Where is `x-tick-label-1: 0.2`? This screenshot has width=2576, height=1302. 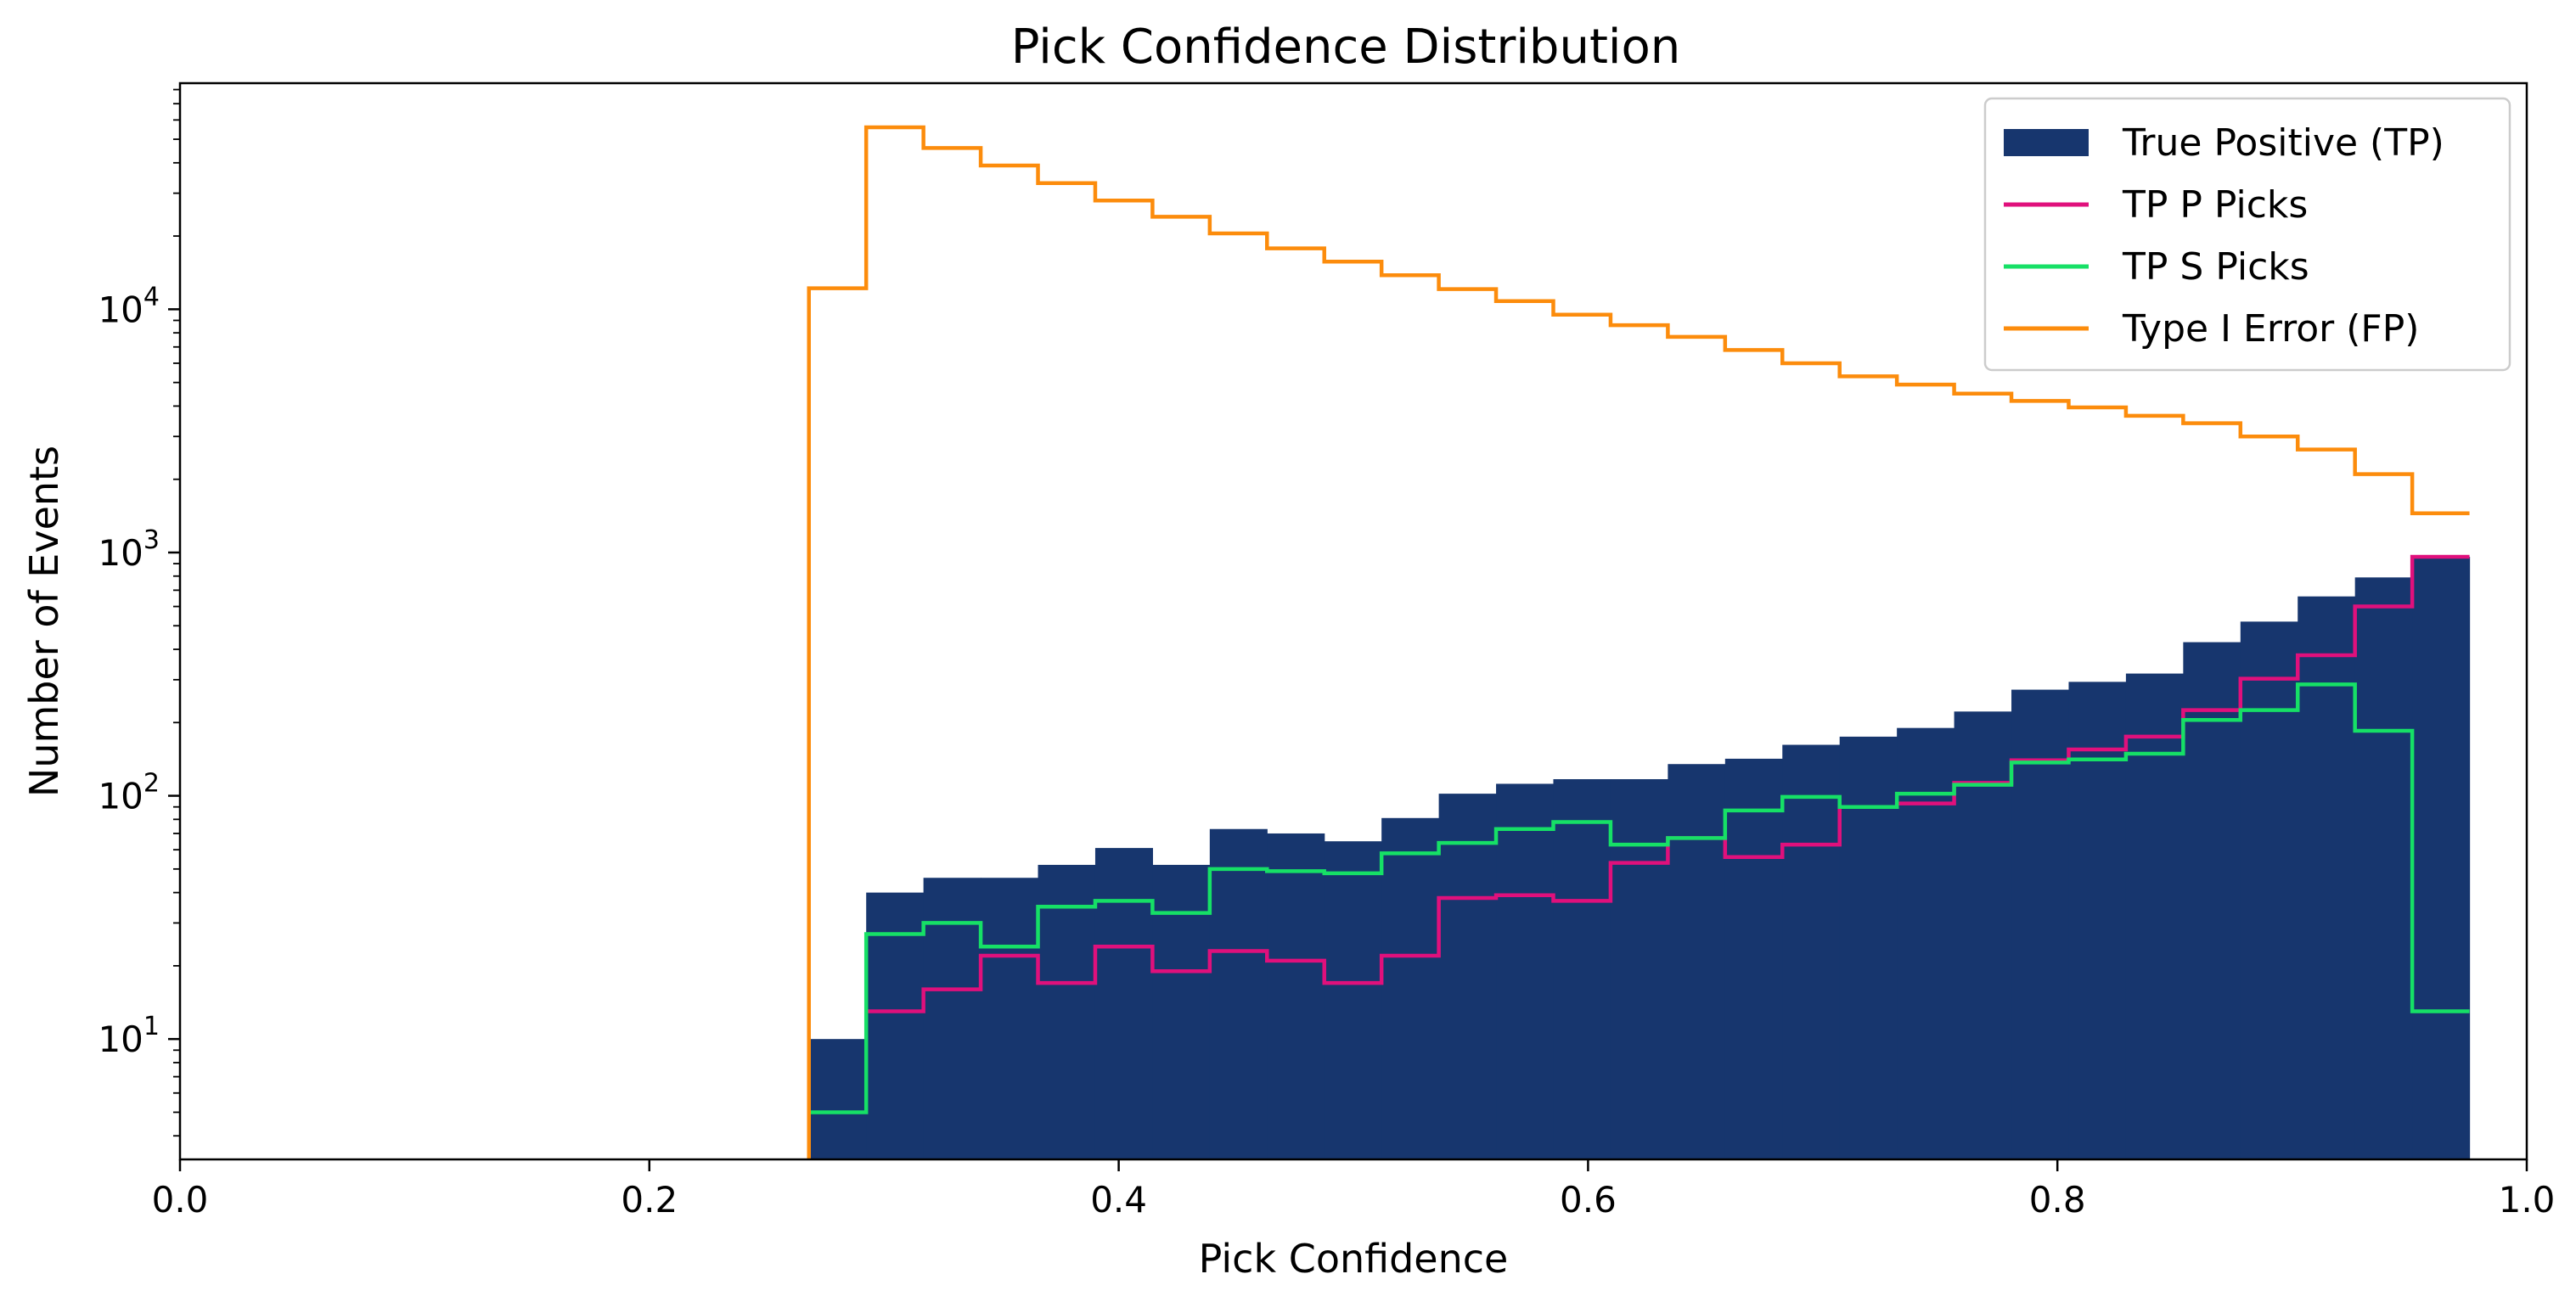
x-tick-label-1: 0.2 is located at coordinates (649, 1200).